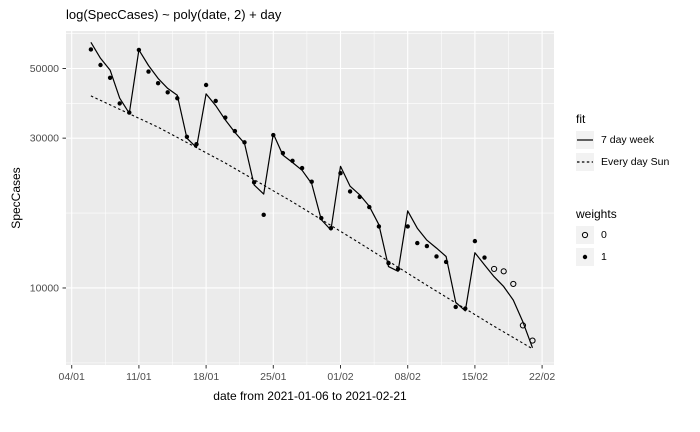 This screenshot has height=432, width=700. I want to click on x-tick-label: 18/01, so click(206, 377).